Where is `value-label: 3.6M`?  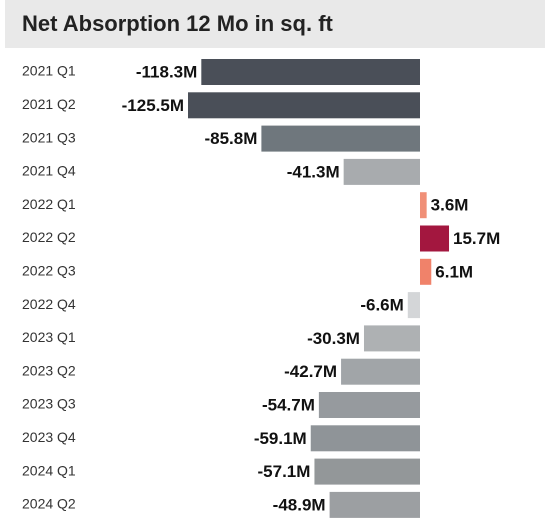
value-label: 3.6M is located at coordinates (450, 205).